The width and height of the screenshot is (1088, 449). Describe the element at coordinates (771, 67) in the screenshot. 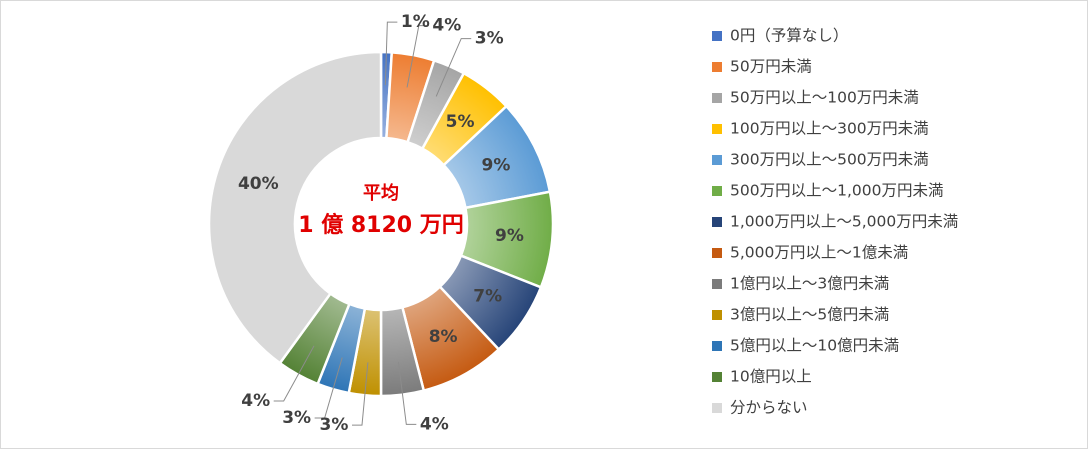

I see `legend-label-2: 50万円未満` at that location.